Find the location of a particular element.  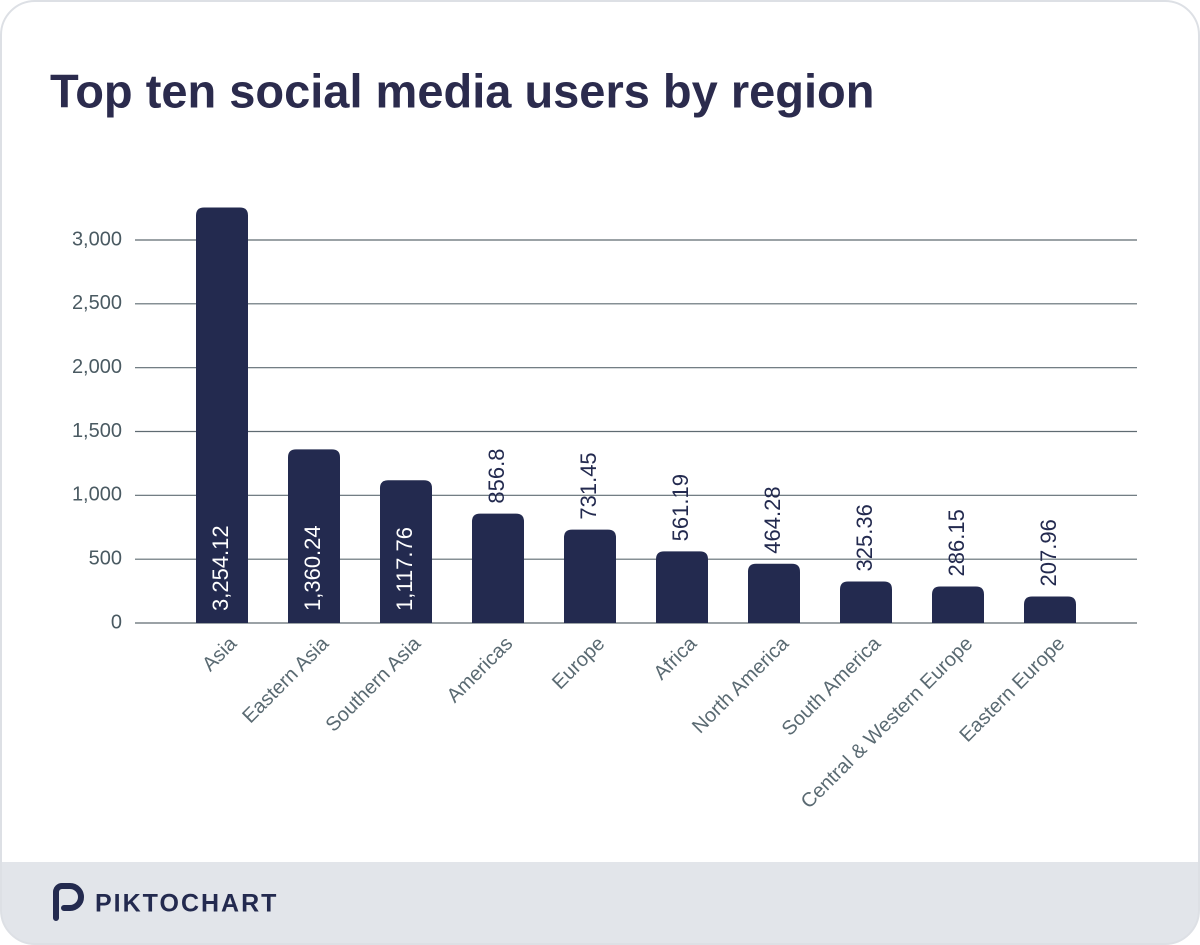

value-label: 286.15 is located at coordinates (956, 542).